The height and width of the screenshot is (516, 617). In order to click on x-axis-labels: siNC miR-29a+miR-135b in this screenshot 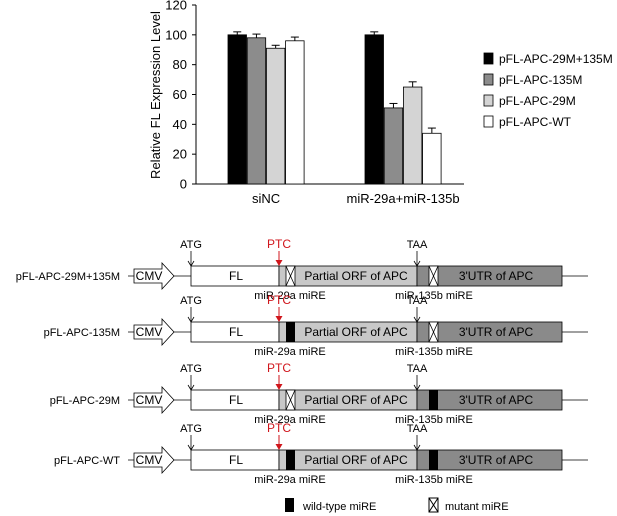, I will do `click(356, 198)`.